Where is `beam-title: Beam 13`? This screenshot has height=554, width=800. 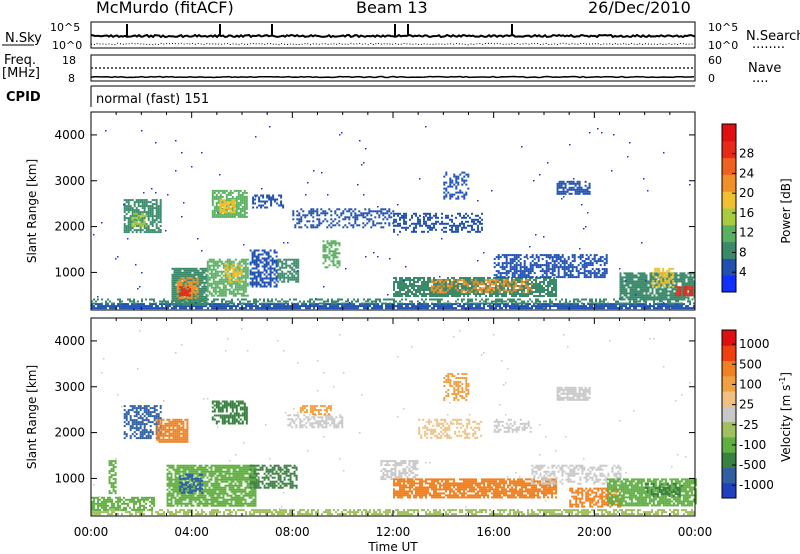 beam-title: Beam 13 is located at coordinates (392, 8).